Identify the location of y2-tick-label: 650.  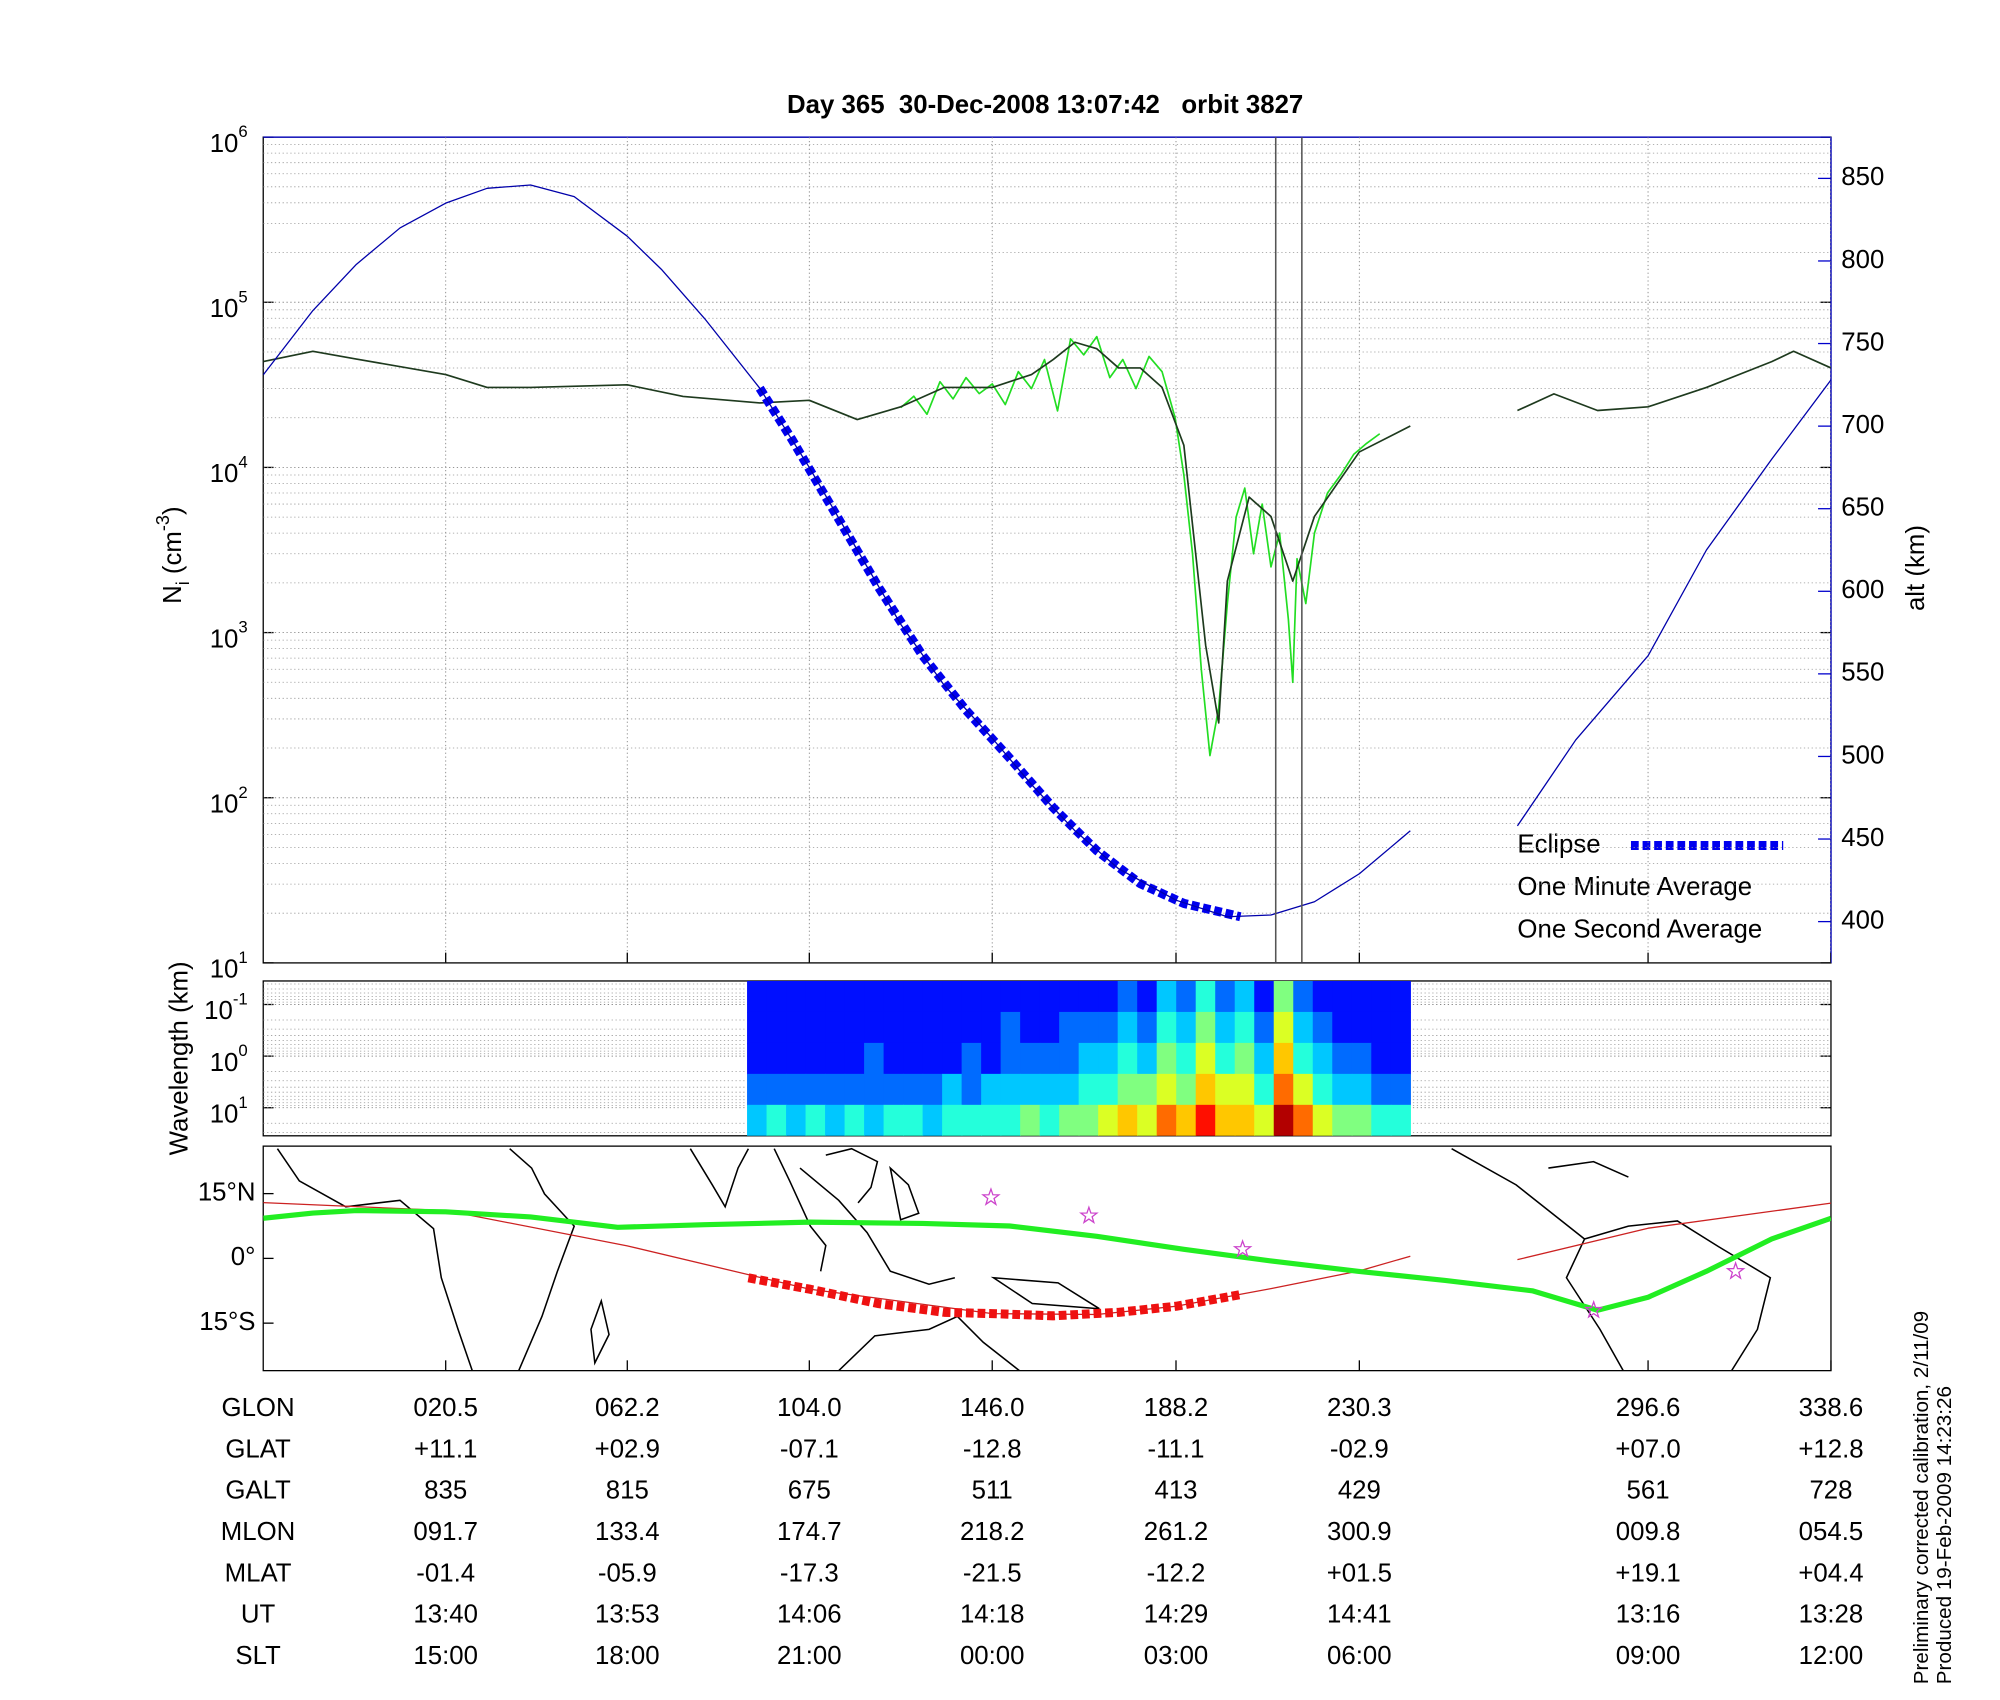
(1862, 508).